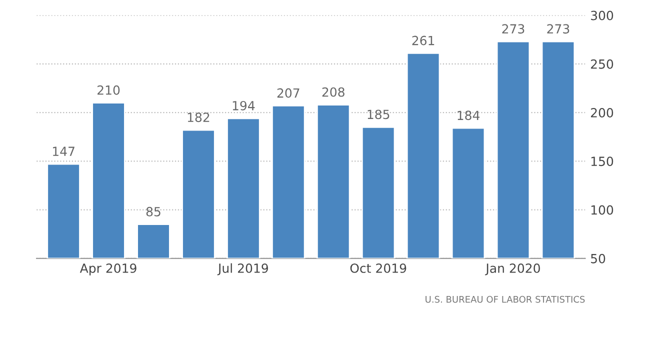 This screenshot has width=665, height=340. I want to click on y-tick-label: 50, so click(598, 259).